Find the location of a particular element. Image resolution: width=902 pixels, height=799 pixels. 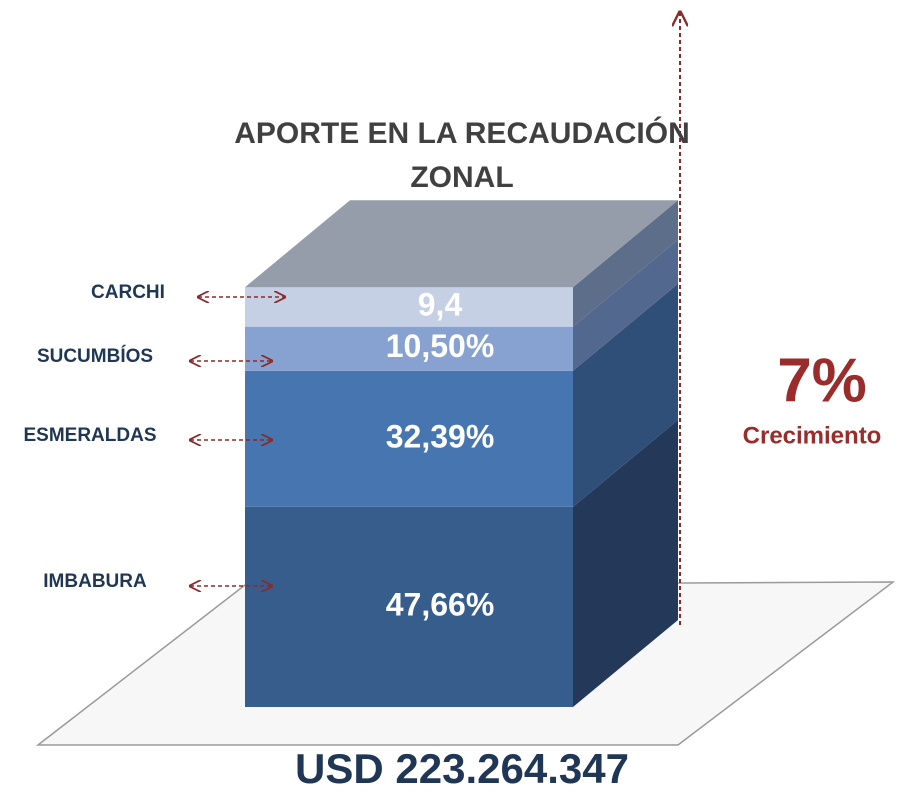

value-label: 32,39% is located at coordinates (440, 436).